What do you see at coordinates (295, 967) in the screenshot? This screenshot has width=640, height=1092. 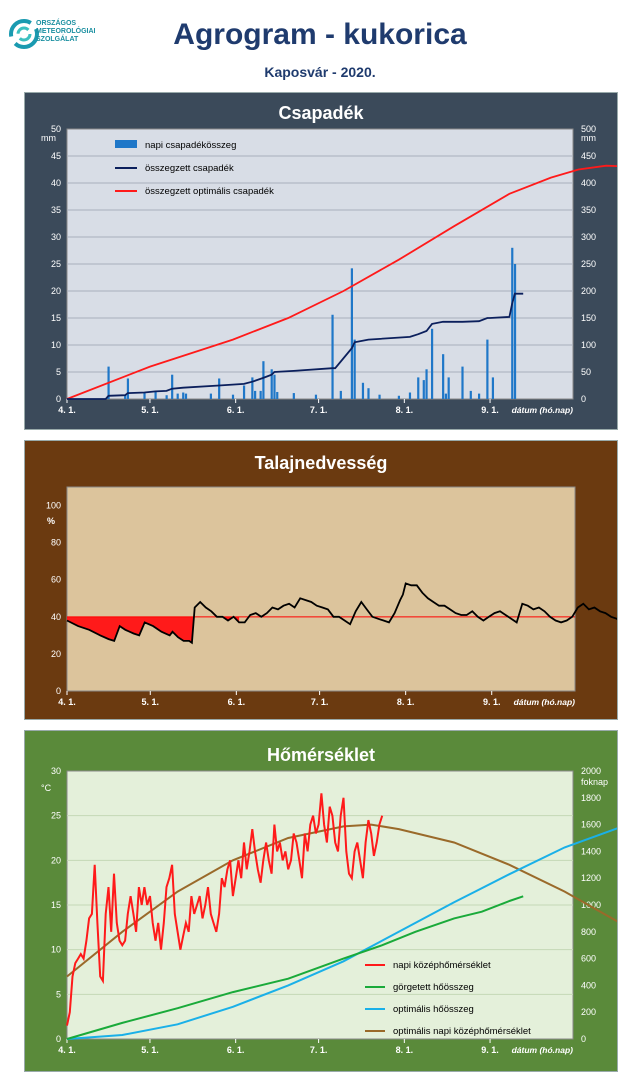 I see `rolling-heat-sum-line` at bounding box center [295, 967].